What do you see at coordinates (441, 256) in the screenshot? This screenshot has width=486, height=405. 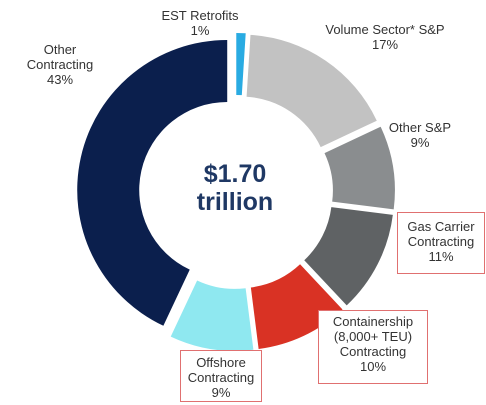 I see `value-label: 11%` at bounding box center [441, 256].